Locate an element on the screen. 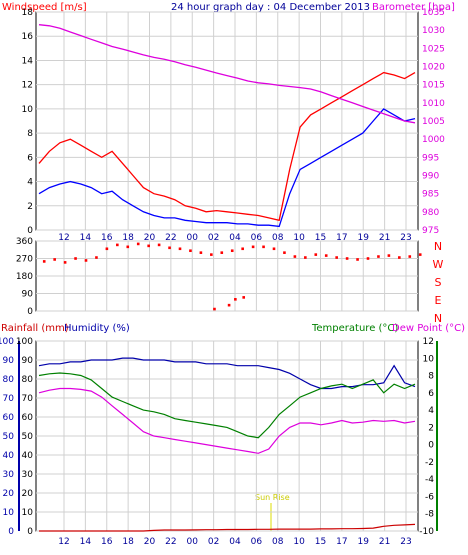 The image size is (468, 555). humidity-tick-label: 0 is located at coordinates (30, 532).